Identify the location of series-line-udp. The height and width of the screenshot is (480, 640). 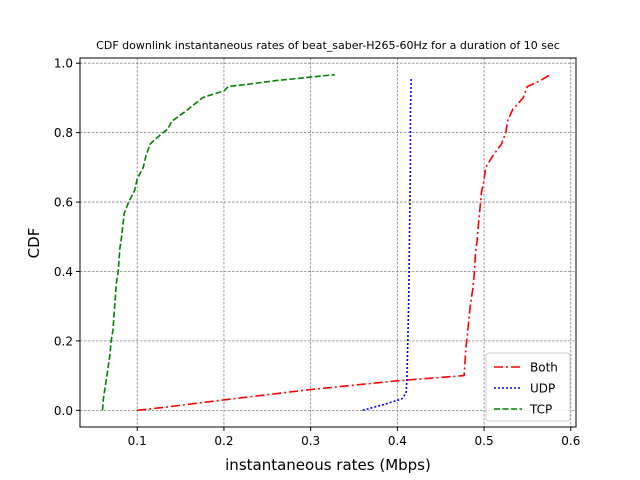
(387, 244).